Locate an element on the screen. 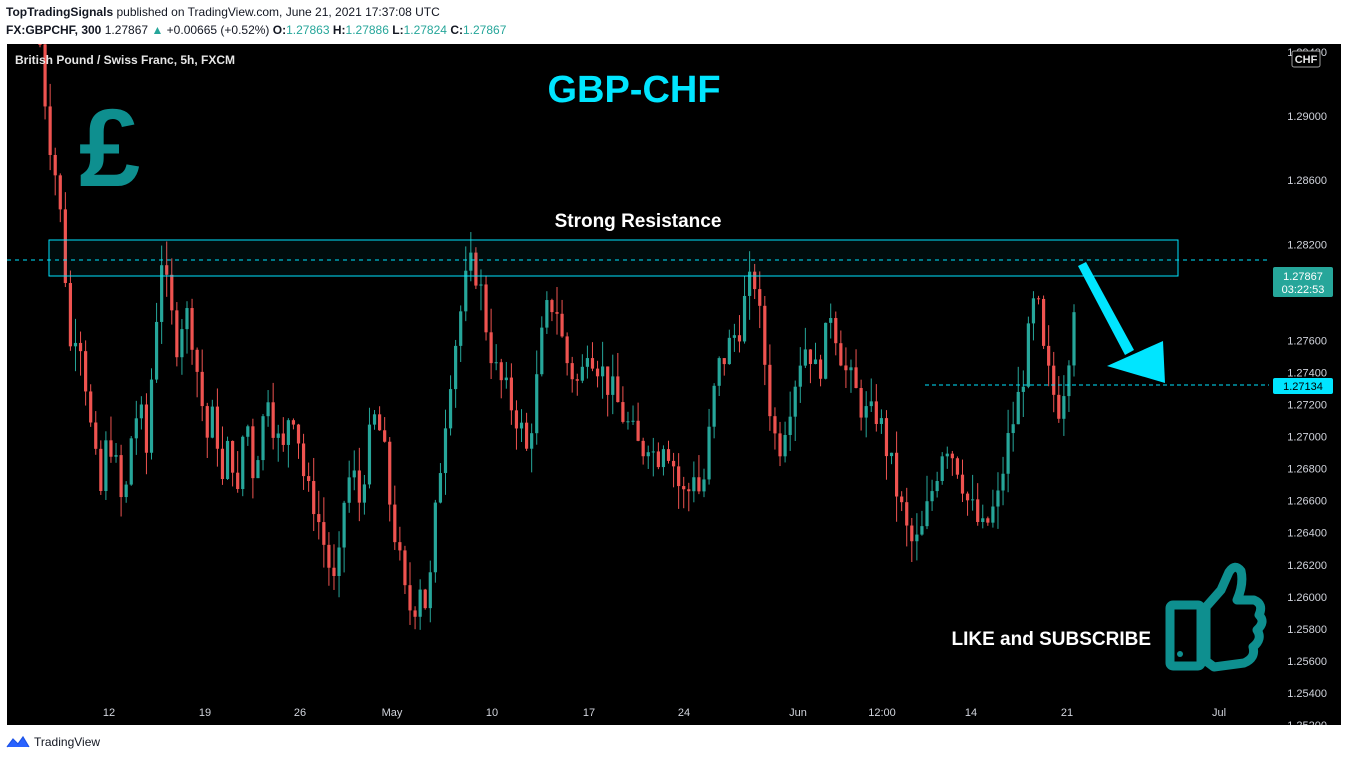  time-axis: 12 19 26 May 10 17 24 Jun 12:00 14 21 Jul is located at coordinates (664, 713).